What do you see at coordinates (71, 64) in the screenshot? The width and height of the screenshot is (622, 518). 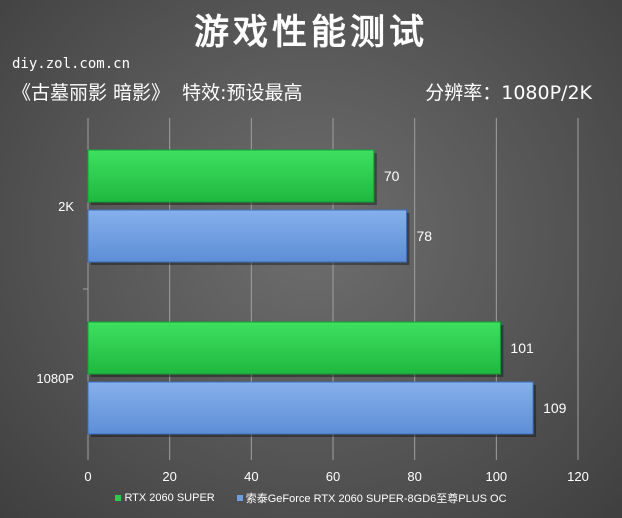 I see `site-url: diy.zol.com.cn` at bounding box center [71, 64].